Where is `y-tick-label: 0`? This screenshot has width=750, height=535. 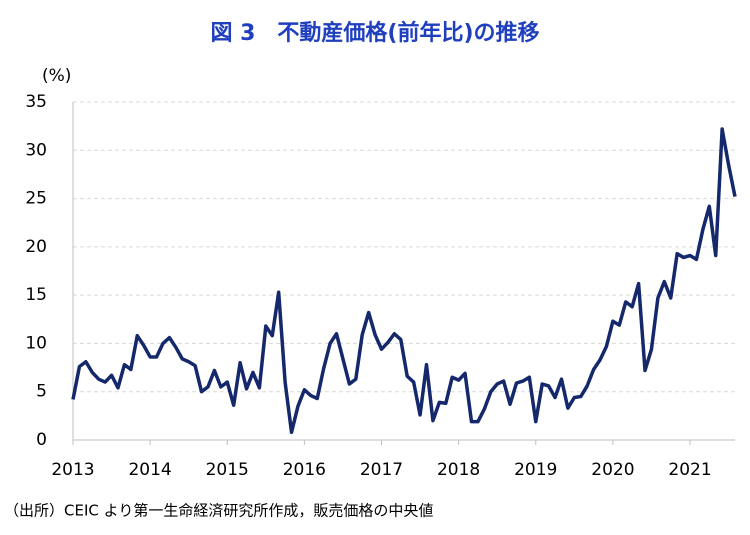
y-tick-label: 0 is located at coordinates (41, 440).